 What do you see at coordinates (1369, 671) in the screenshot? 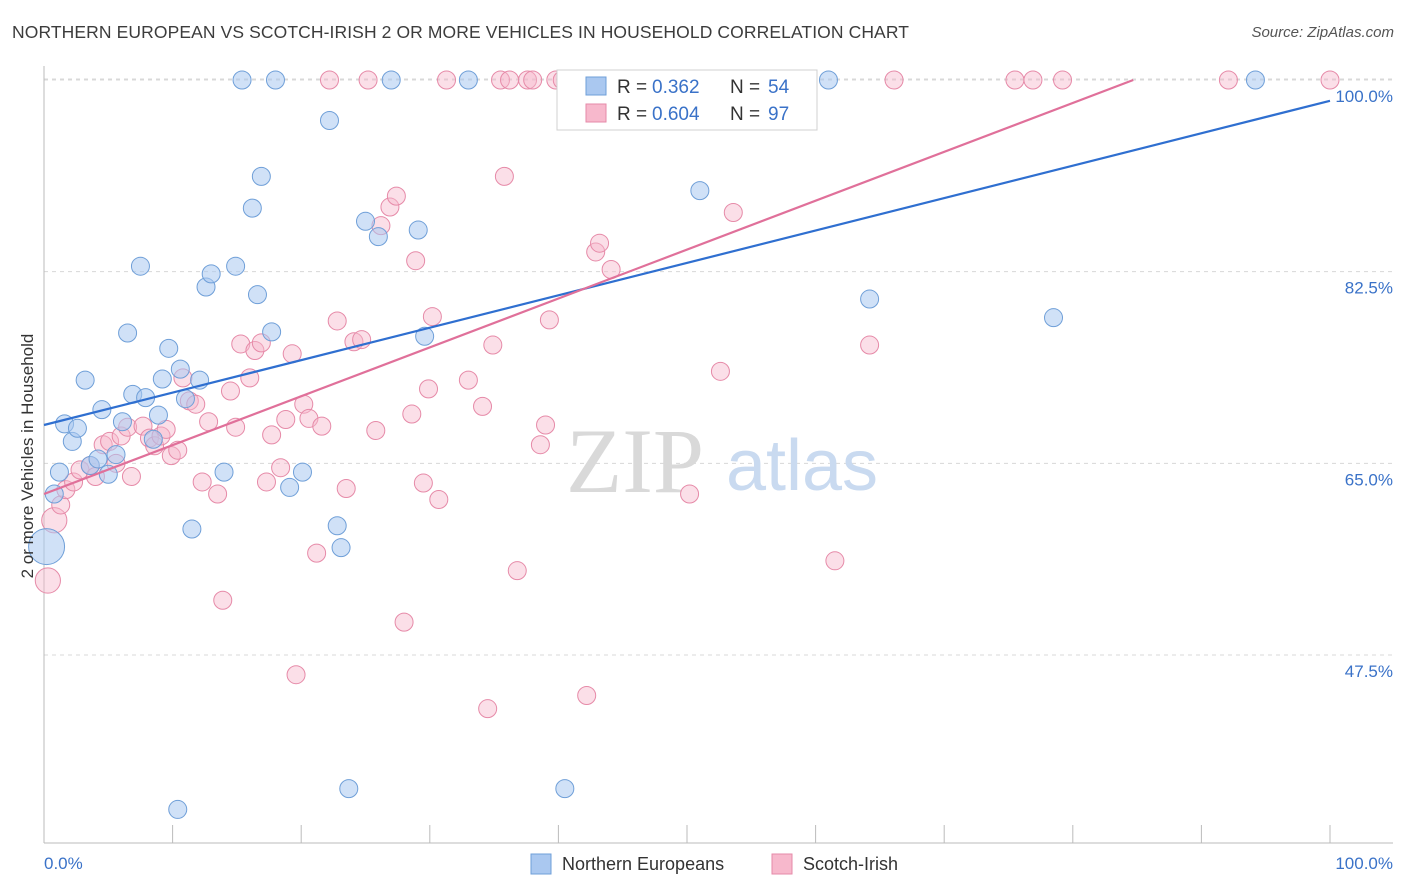
I see `y-tick-label: 47.5%` at bounding box center [1369, 671].